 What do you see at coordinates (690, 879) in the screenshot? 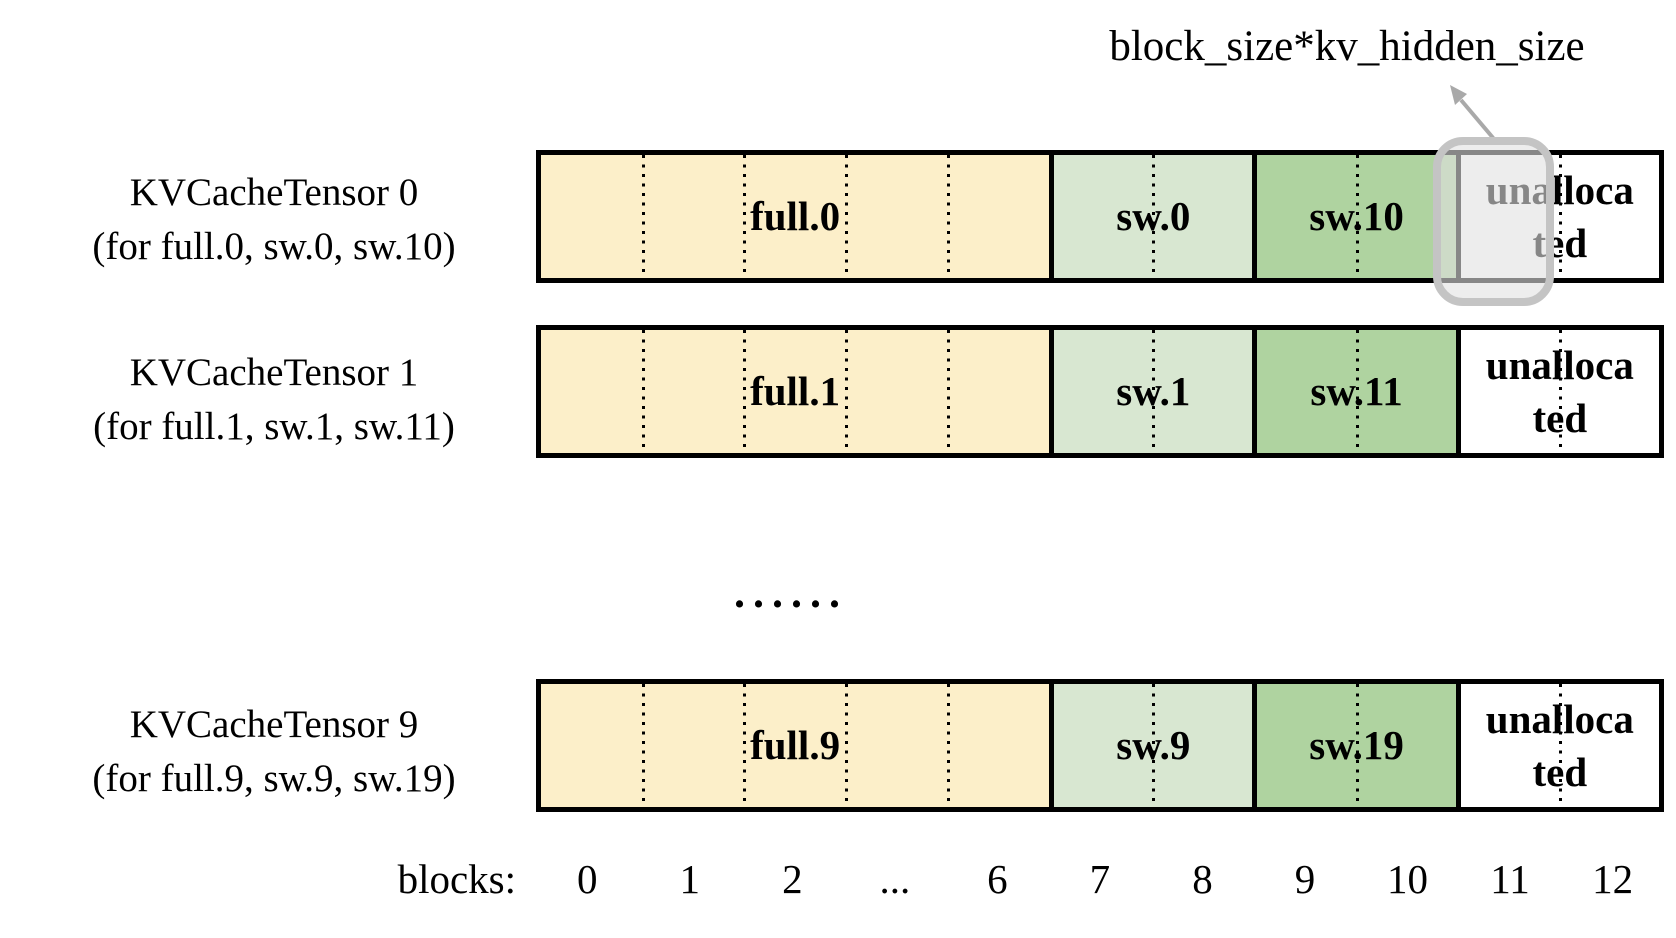
I see `axis-tick-1: 1` at bounding box center [690, 879].